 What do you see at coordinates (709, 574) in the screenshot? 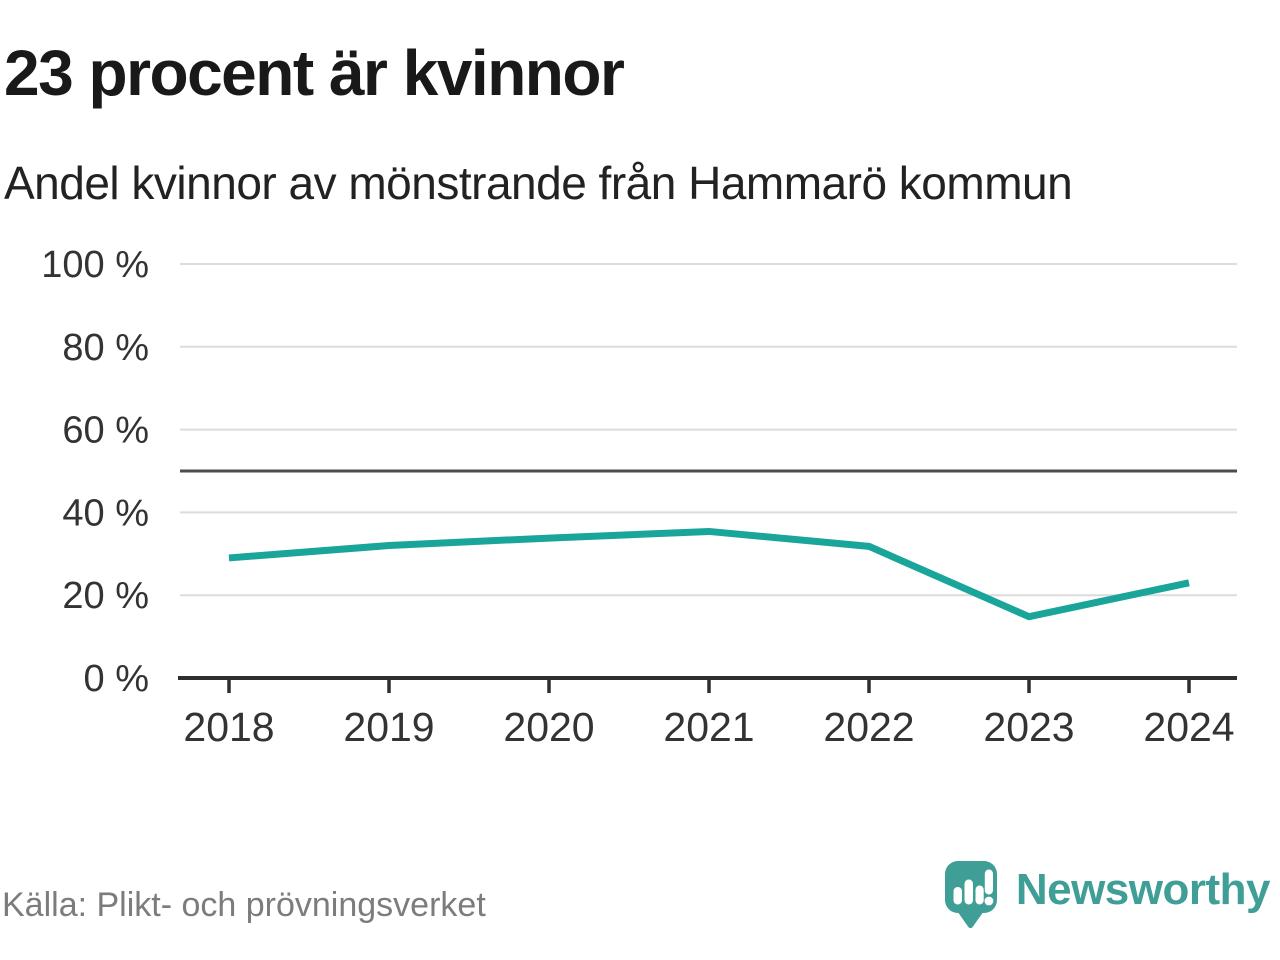
I see `data-line-andel-kvinnor` at bounding box center [709, 574].